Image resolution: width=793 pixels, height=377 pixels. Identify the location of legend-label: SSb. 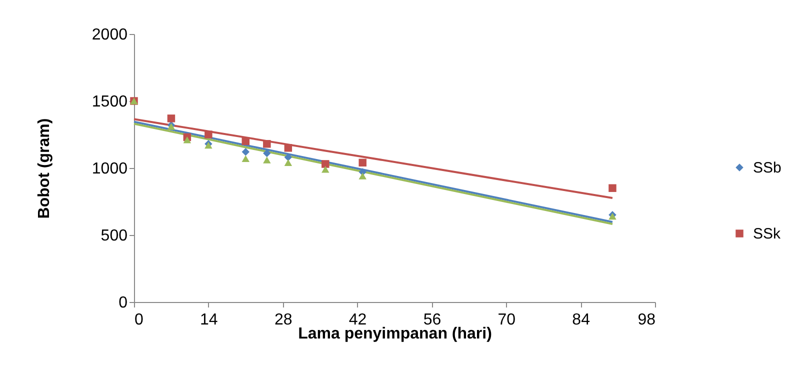
(767, 168).